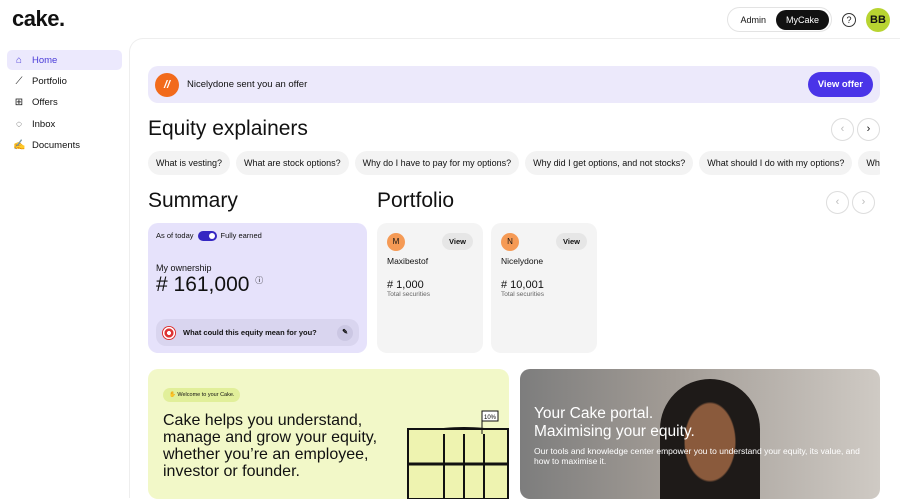  Describe the element at coordinates (408, 261) in the screenshot. I see `company-name: Maxibestof` at that location.